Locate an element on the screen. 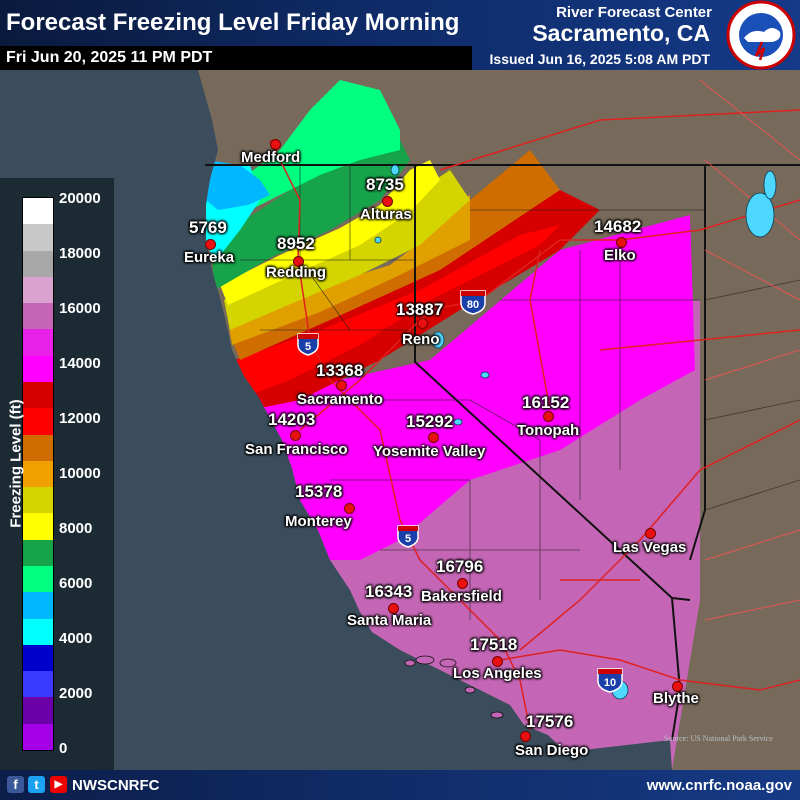 The image size is (800, 800). interstate-shield-10: 10 is located at coordinates (610, 680).